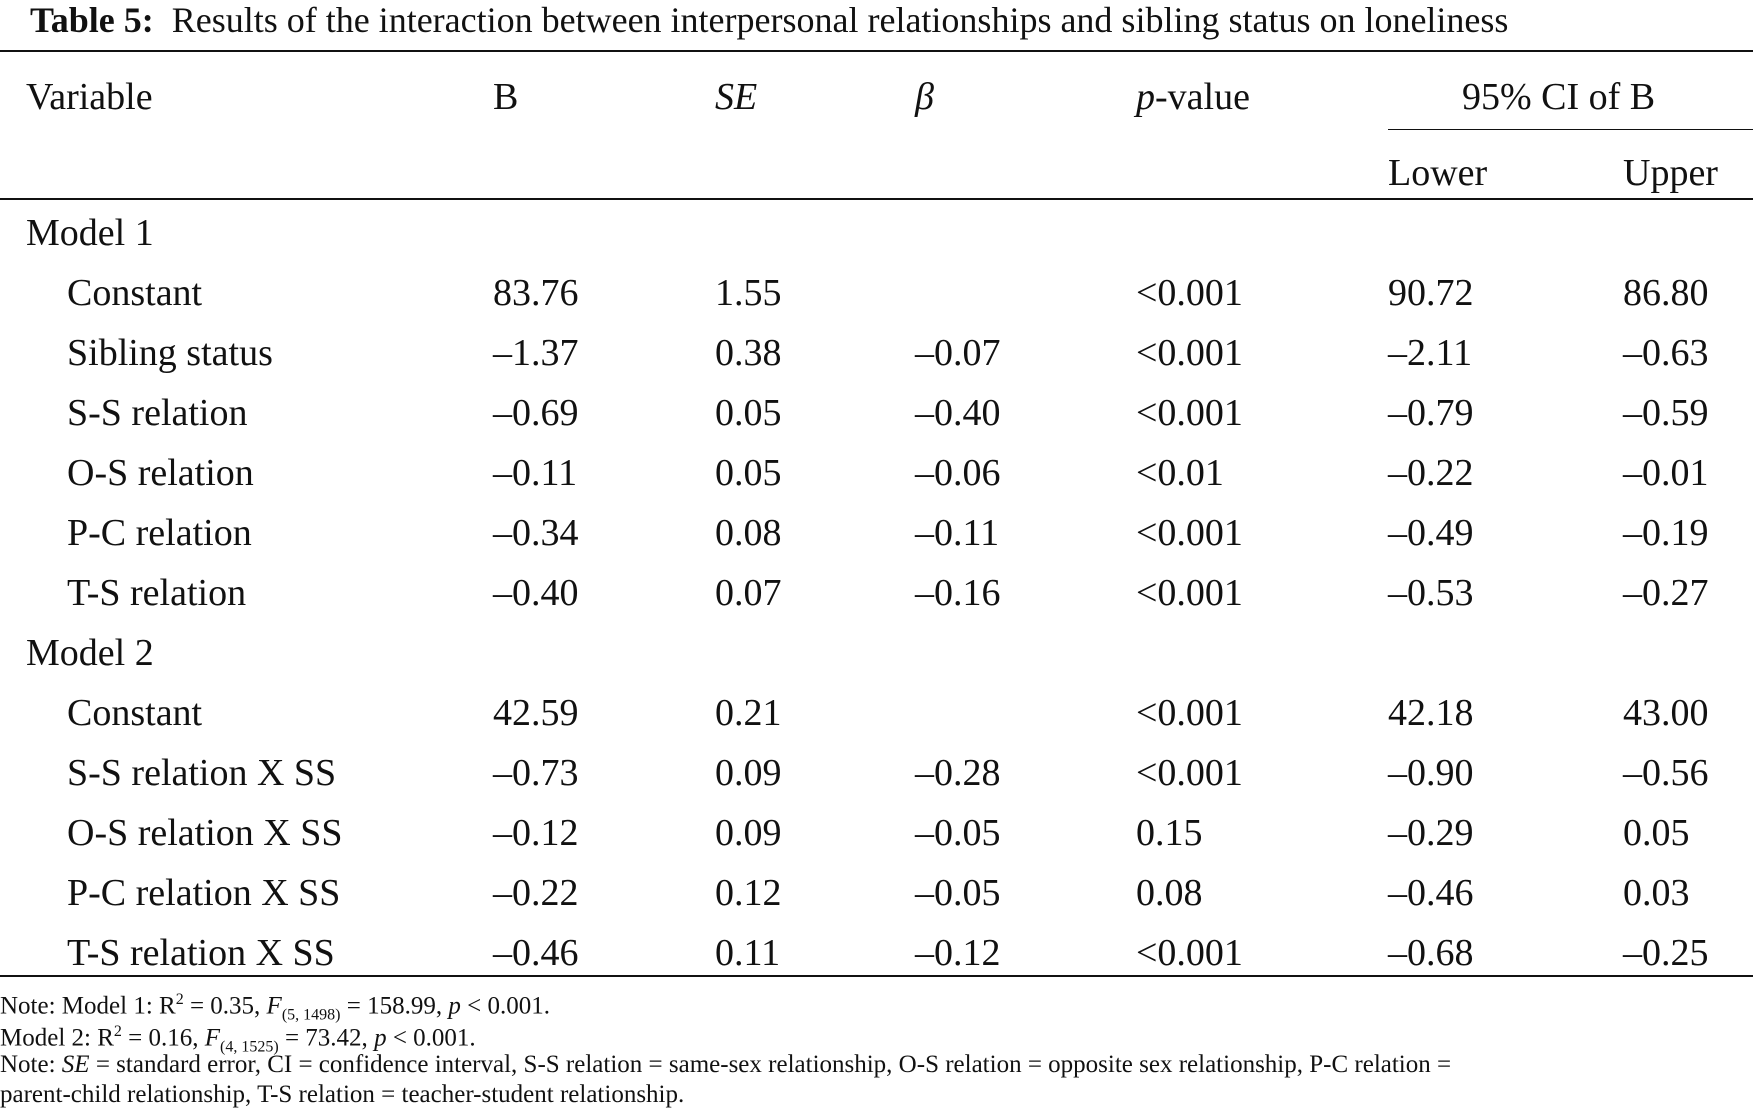  I want to click on cell-upper: 86.80, so click(1666, 293).